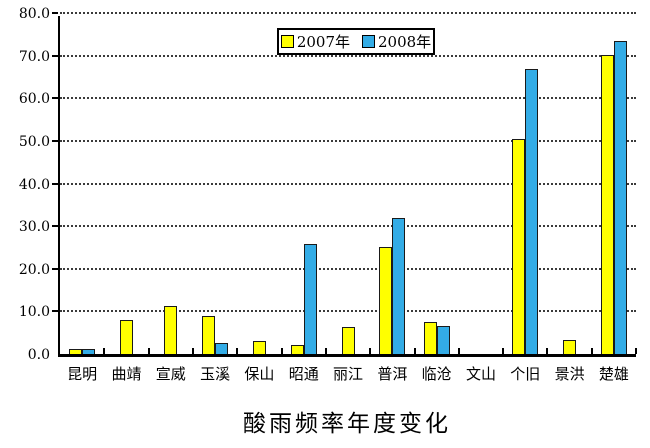  What do you see at coordinates (287, 41) in the screenshot?
I see `legend-swatch-2007-icon` at bounding box center [287, 41].